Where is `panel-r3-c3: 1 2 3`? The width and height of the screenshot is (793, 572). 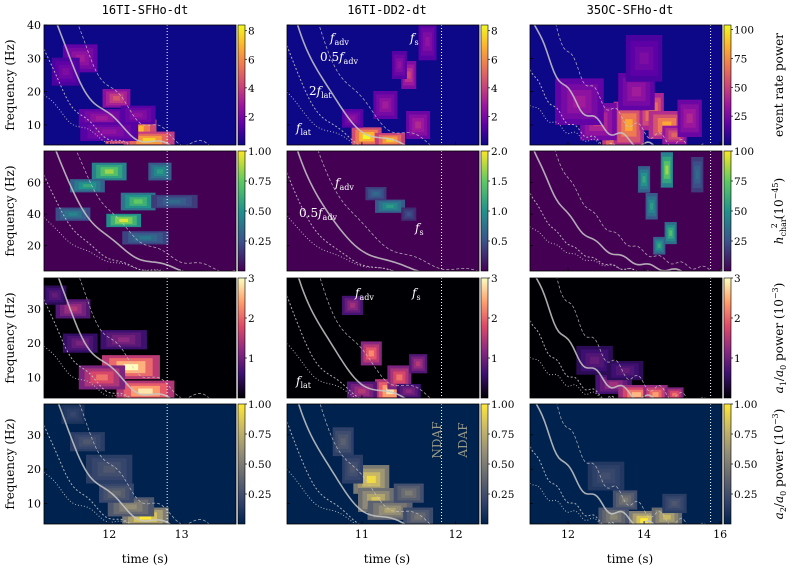 panel-r3-c3: 1 2 3 is located at coordinates (635, 336).